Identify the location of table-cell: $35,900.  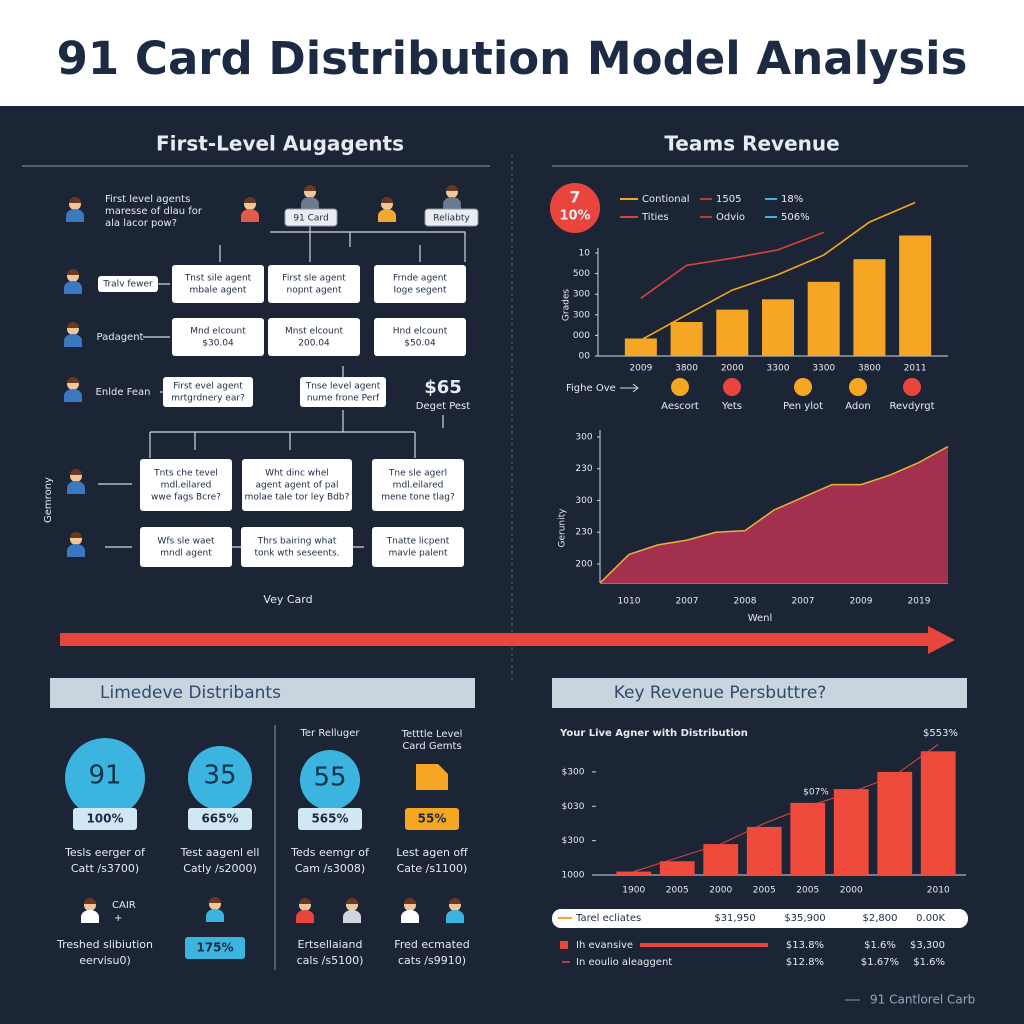
(804, 918).